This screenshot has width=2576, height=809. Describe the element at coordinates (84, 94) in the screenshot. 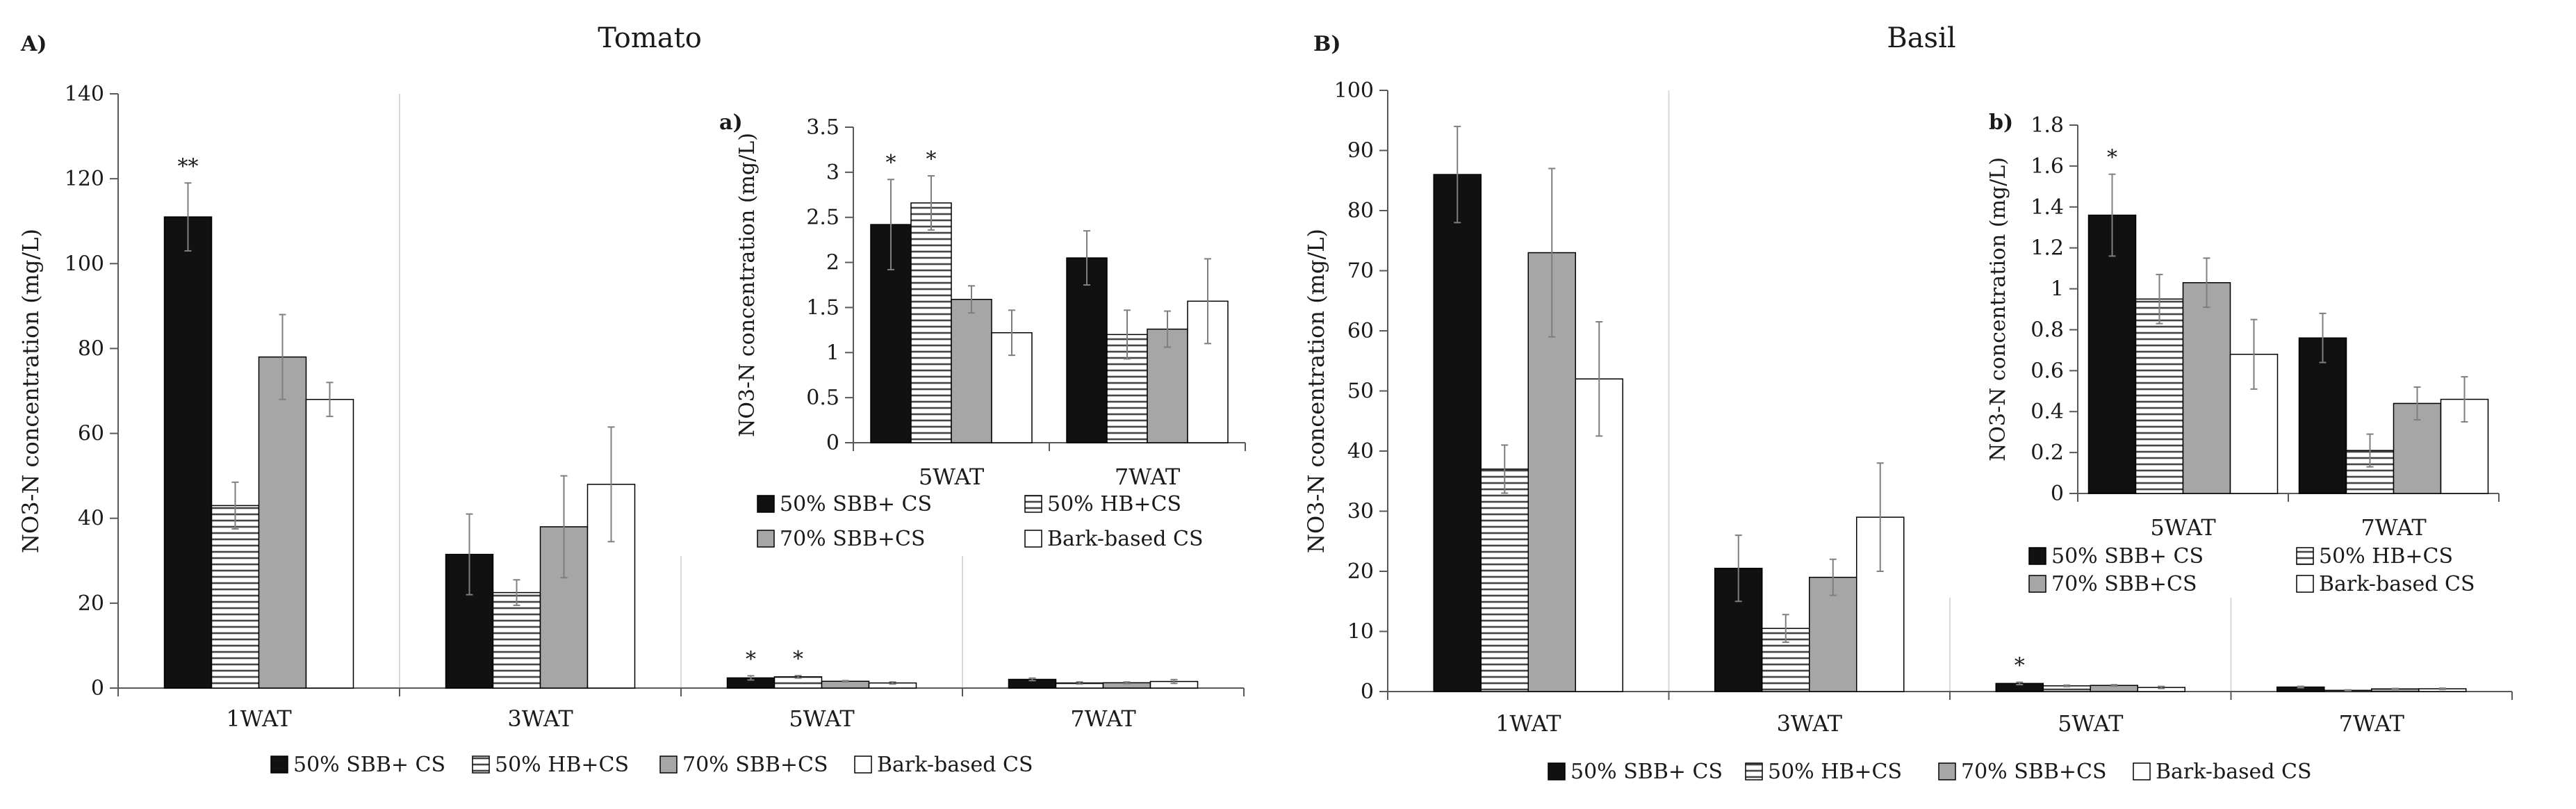

I see `y-tick-label: 140` at that location.